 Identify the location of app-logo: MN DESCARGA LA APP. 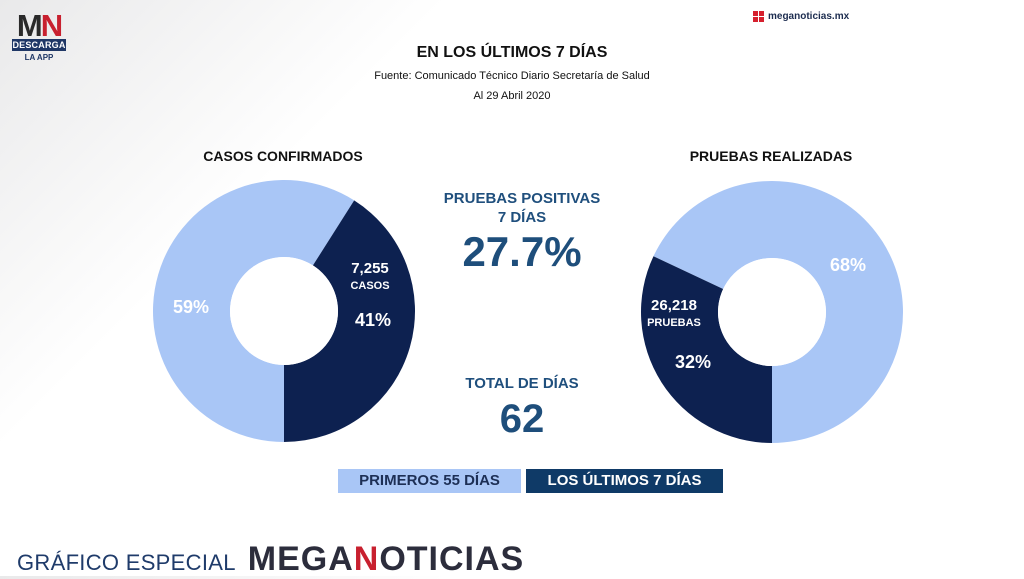
(39, 35).